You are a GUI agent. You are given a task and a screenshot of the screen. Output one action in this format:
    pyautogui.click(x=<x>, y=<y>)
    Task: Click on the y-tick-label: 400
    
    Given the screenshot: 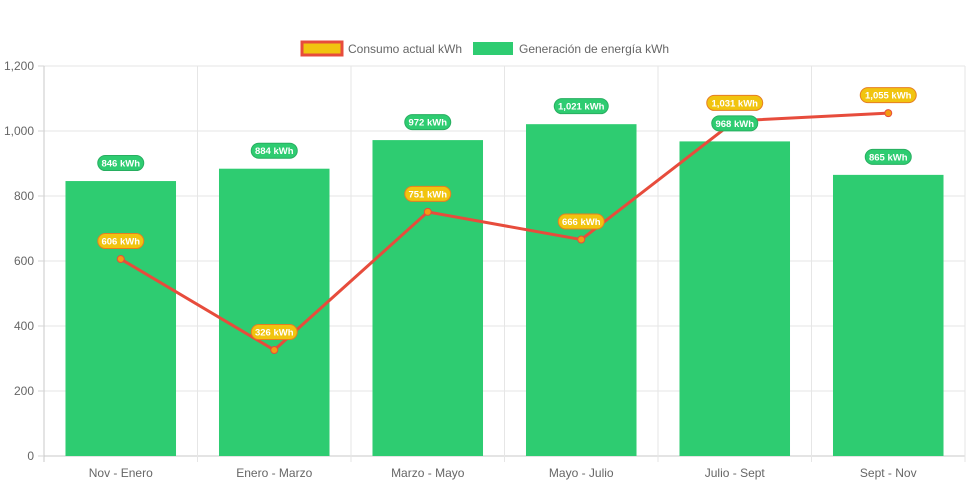 What is the action you would take?
    pyautogui.click(x=24, y=326)
    